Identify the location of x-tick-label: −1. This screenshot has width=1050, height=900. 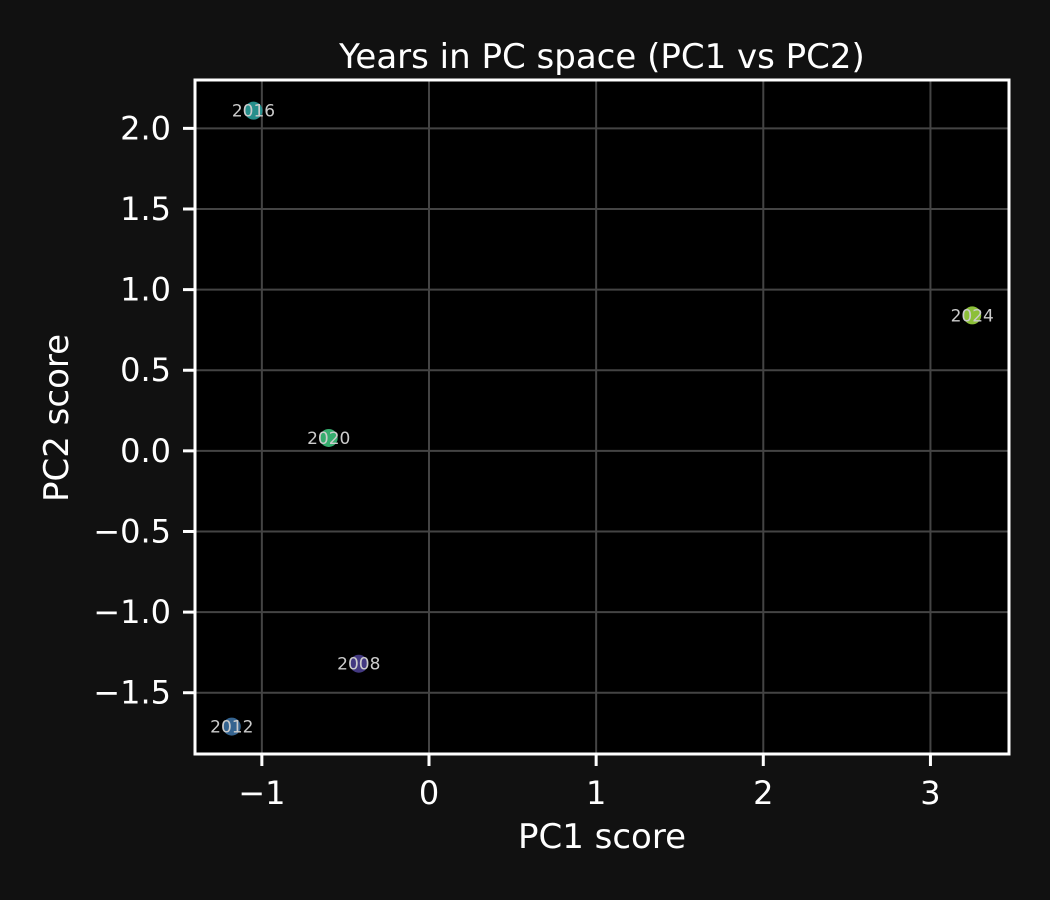
(261, 793).